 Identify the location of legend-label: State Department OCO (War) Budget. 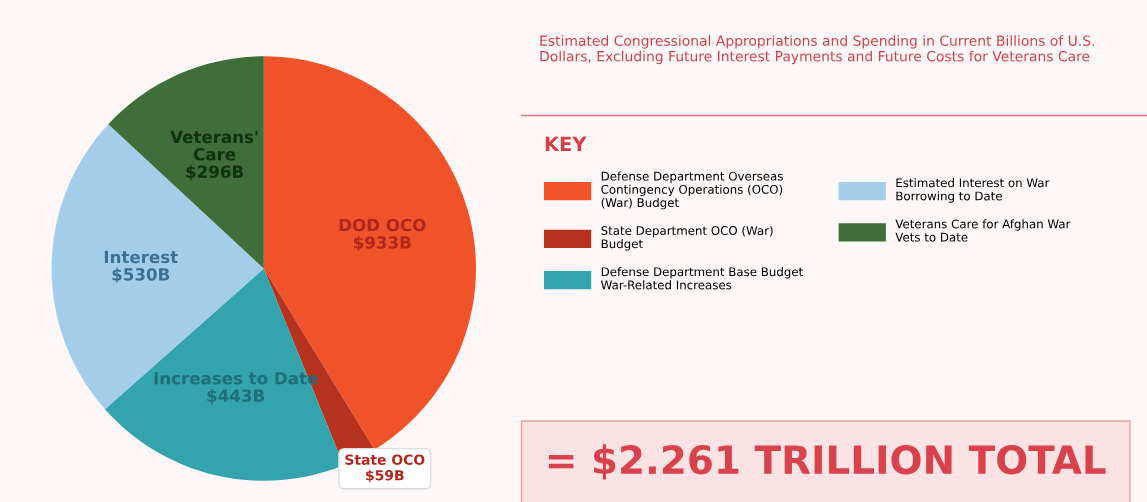
(687, 238).